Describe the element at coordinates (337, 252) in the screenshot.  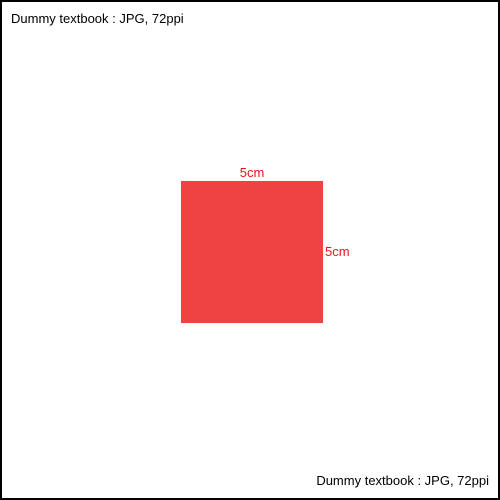
I see `height-dimension-label: 5cm` at that location.